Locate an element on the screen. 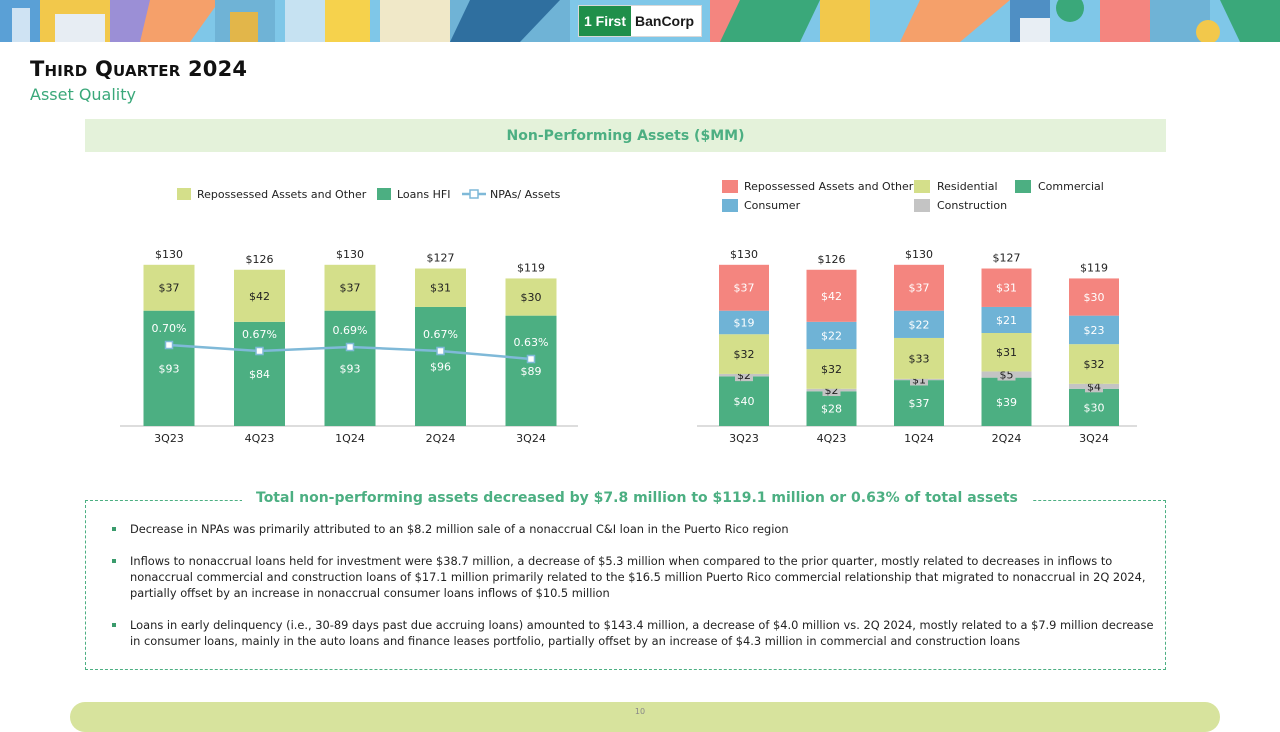 The image size is (1280, 732). x-tick-label: 2Q24 is located at coordinates (1007, 438).